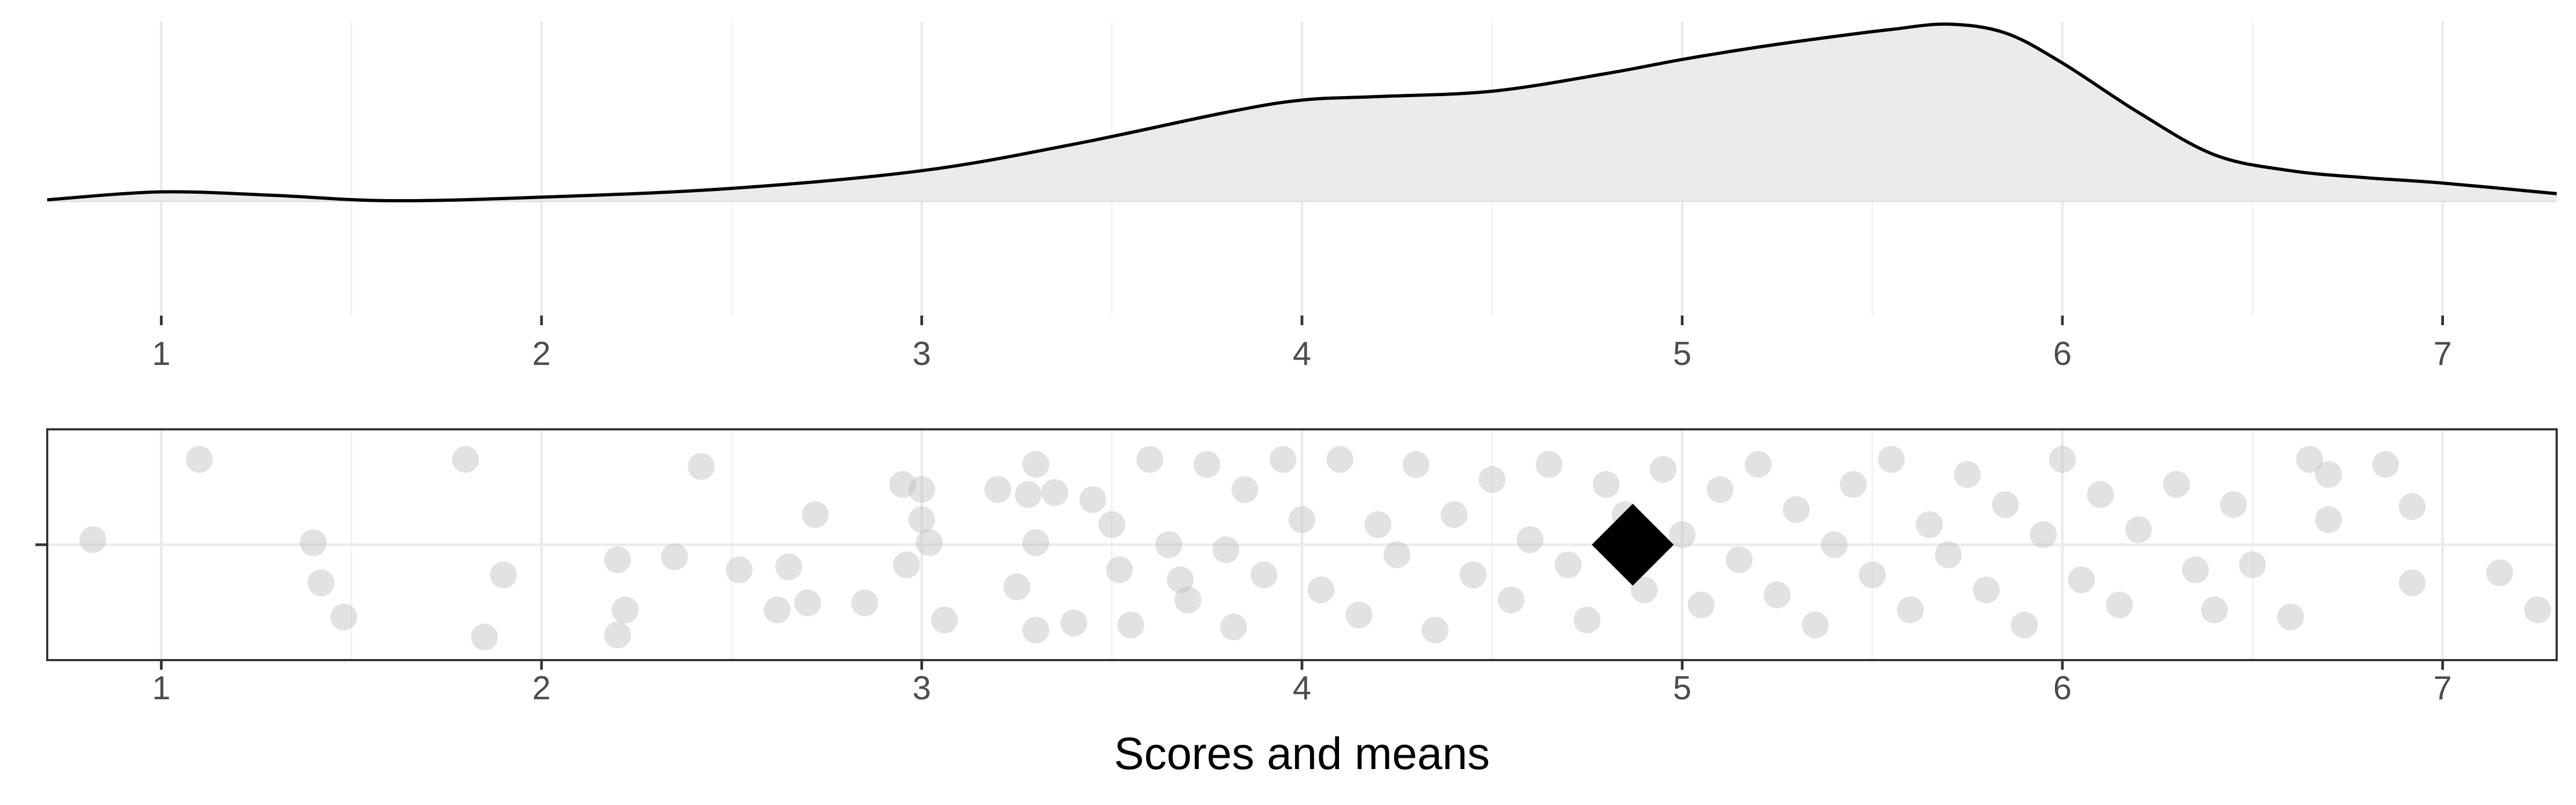 The width and height of the screenshot is (2576, 805). Describe the element at coordinates (2442, 688) in the screenshot. I see `jitter-x-tick-label: 7` at that location.